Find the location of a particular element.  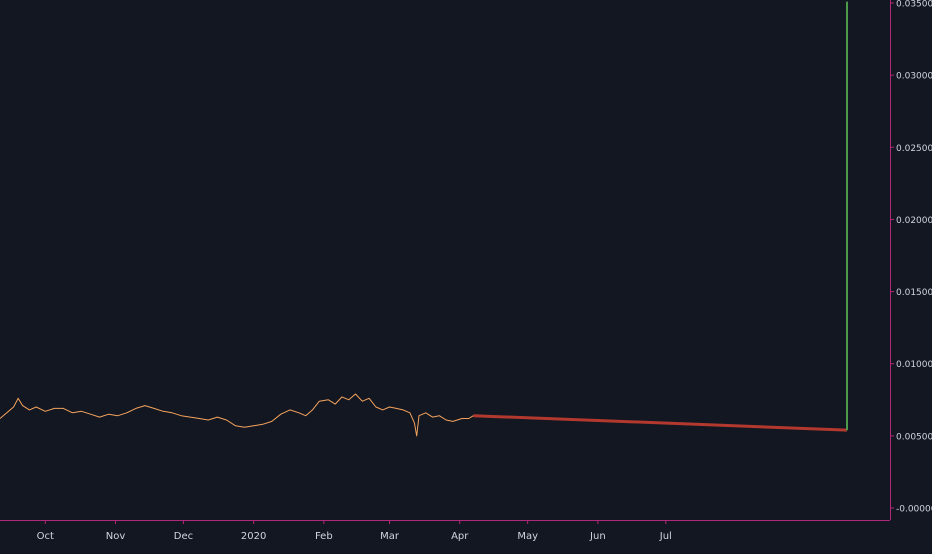

time-axis-label: Feb is located at coordinates (324, 536).